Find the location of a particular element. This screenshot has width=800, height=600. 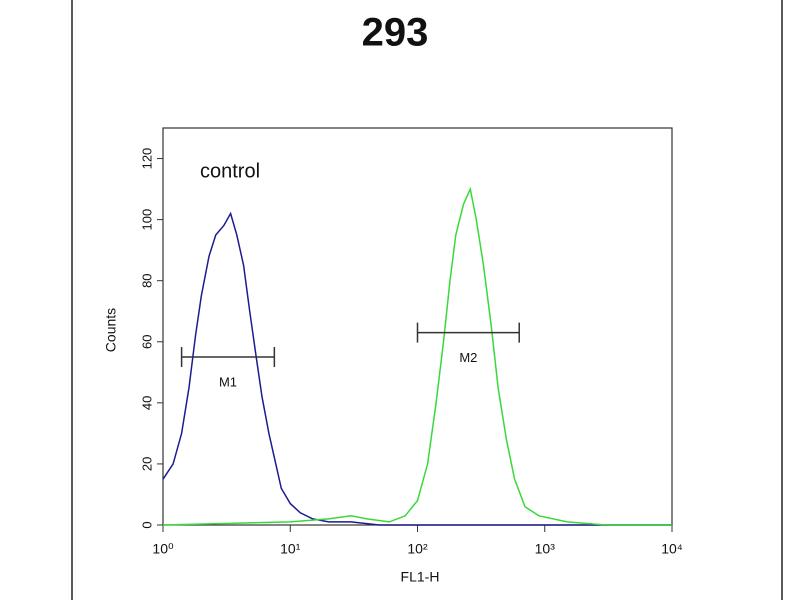

y-tick-label: 20 is located at coordinates (146, 464).